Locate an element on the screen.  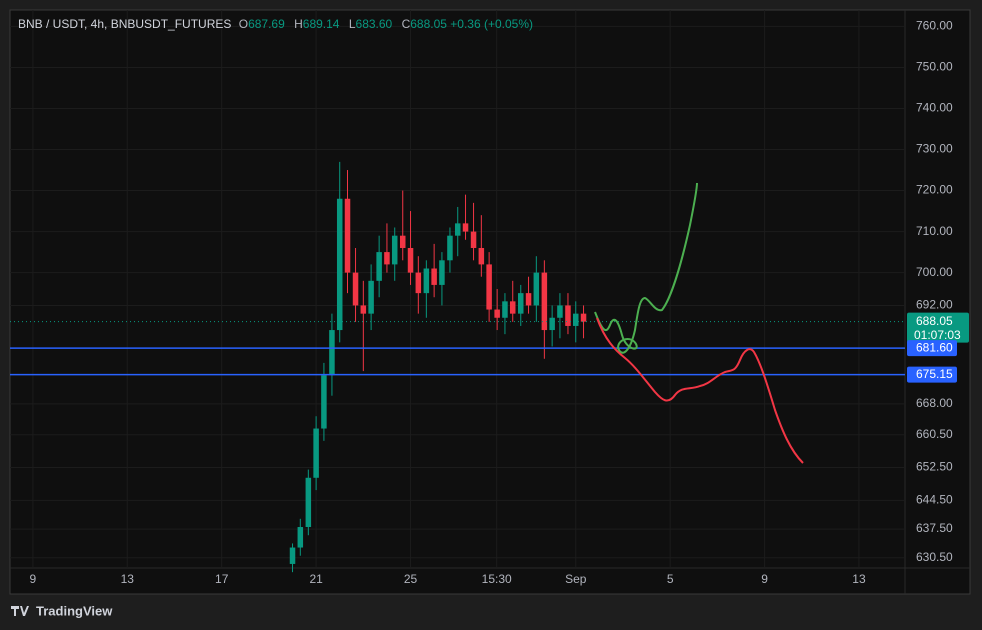
y-tick-label: 730.00 is located at coordinates (934, 149).